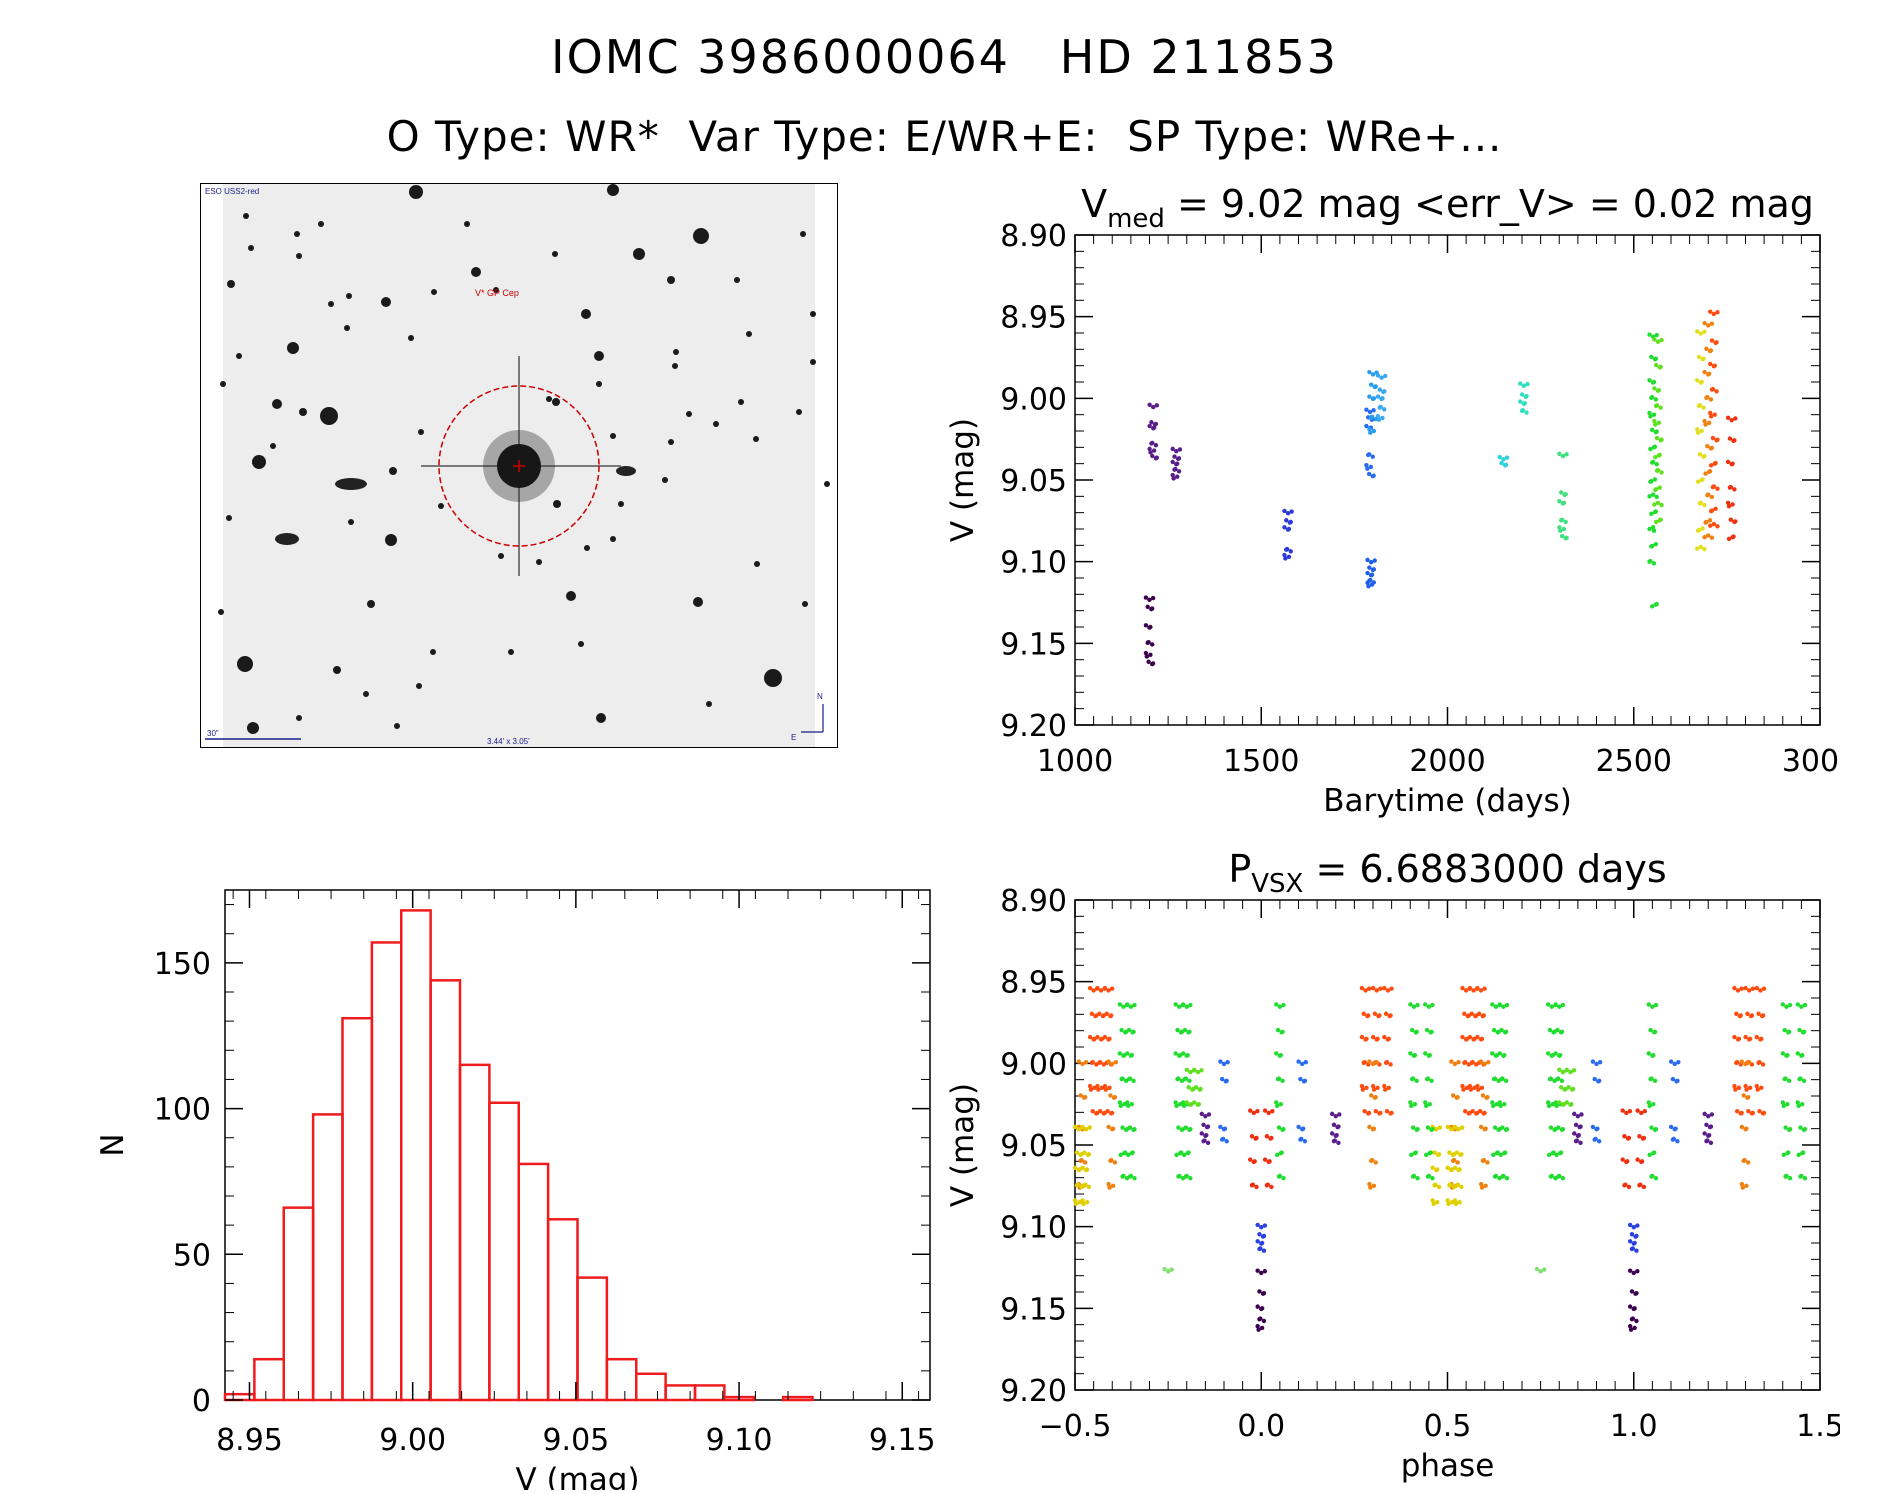  What do you see at coordinates (793, 737) in the screenshot?
I see `compass-east: E` at bounding box center [793, 737].